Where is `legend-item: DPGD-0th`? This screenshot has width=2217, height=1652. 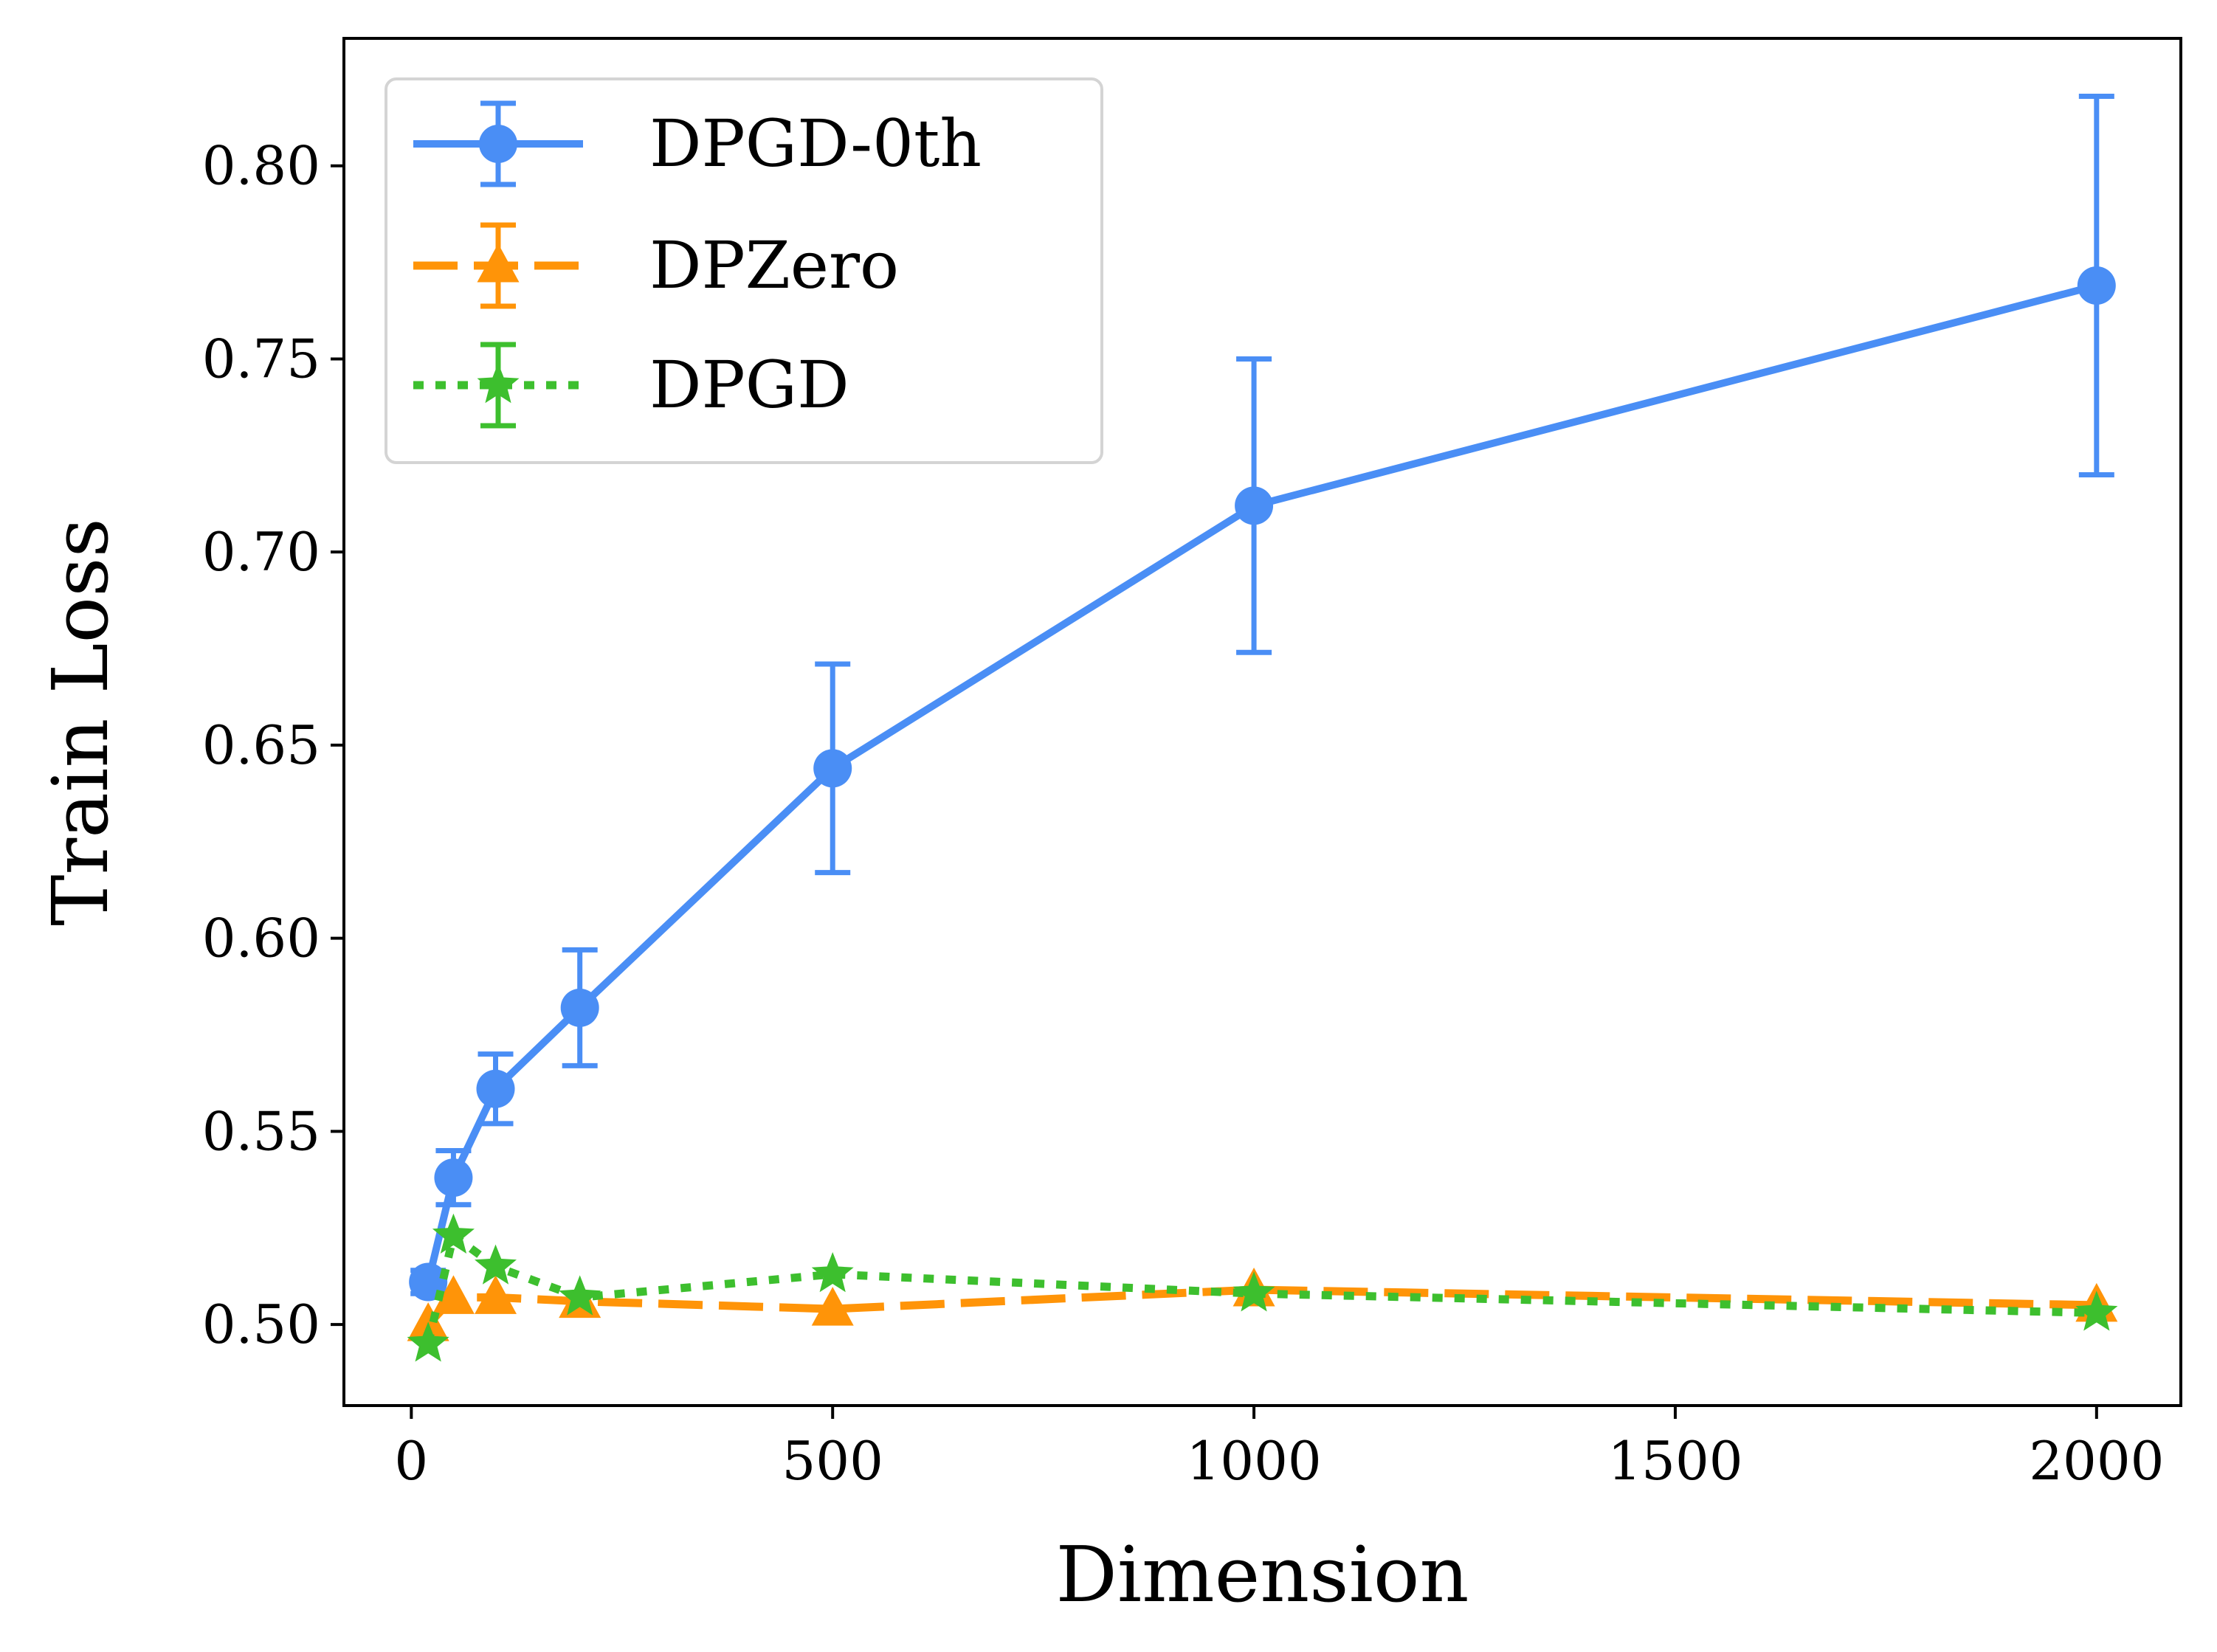
legend-item: DPGD-0th is located at coordinates (697, 144).